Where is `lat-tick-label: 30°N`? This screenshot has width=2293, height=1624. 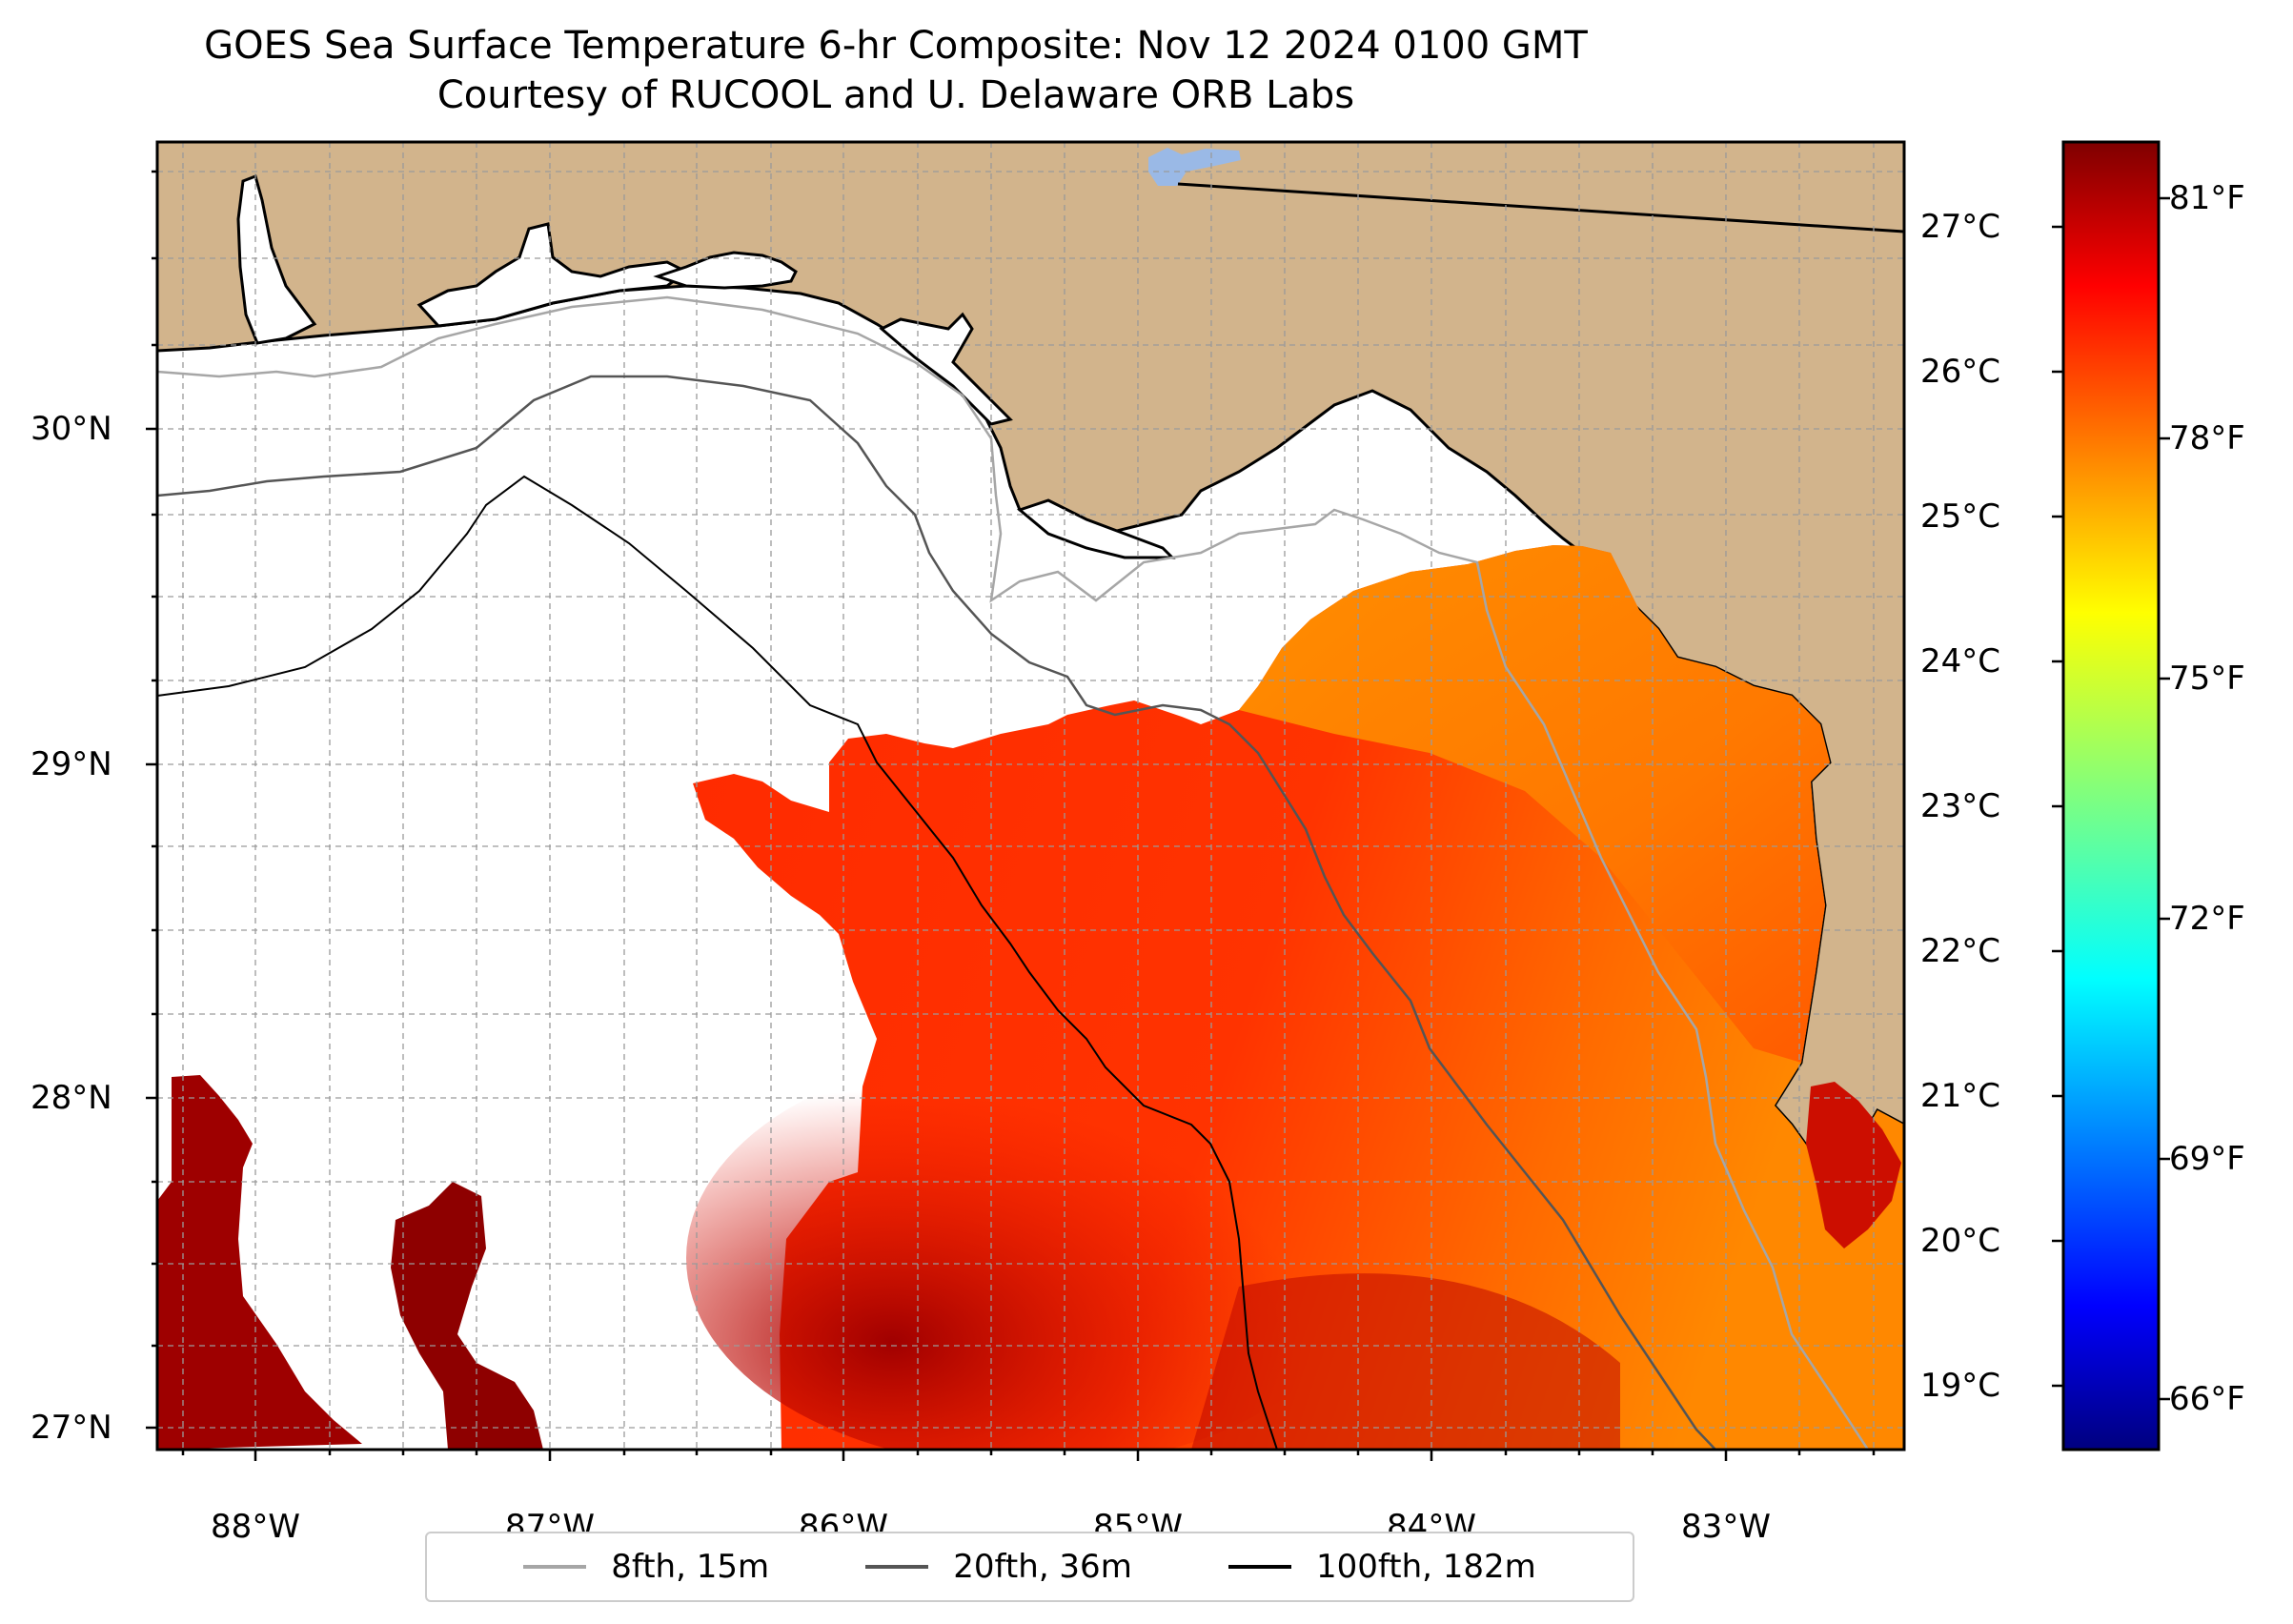 lat-tick-label: 30°N is located at coordinates (71, 429).